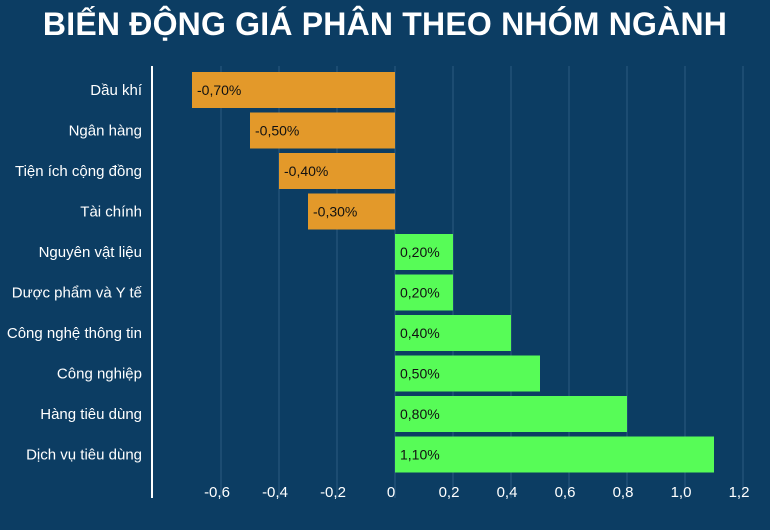 Image resolution: width=770 pixels, height=530 pixels. What do you see at coordinates (420, 374) in the screenshot?
I see `data-label: 0,50%` at bounding box center [420, 374].